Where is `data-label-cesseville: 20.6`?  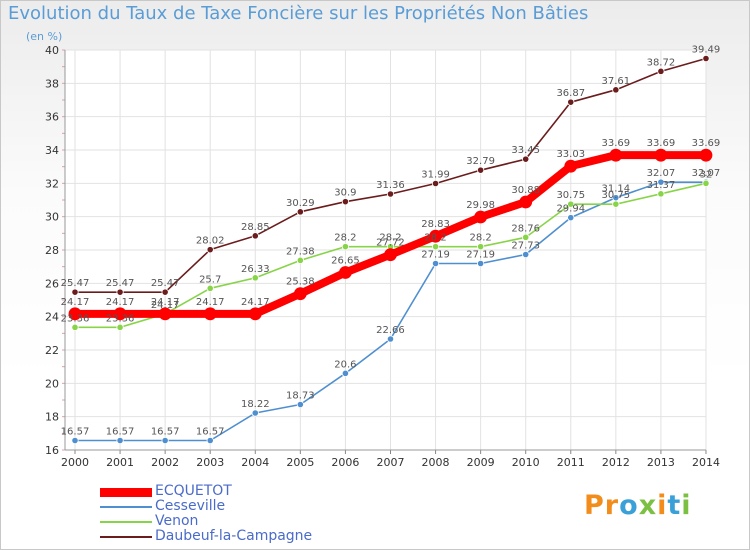 data-label-cesseville: 20.6 is located at coordinates (345, 364).